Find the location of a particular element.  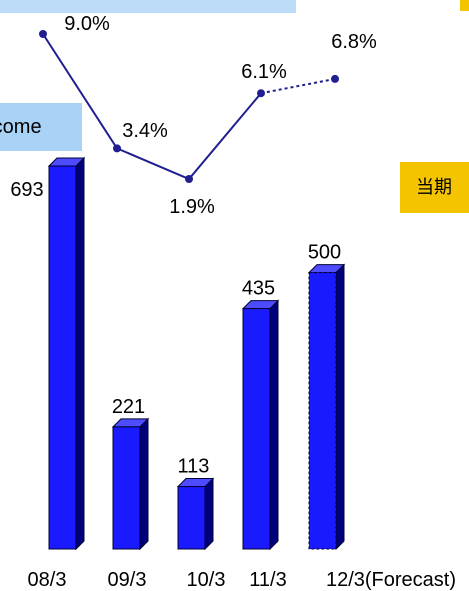

x-tick-label: 09/3 is located at coordinates (127, 580).